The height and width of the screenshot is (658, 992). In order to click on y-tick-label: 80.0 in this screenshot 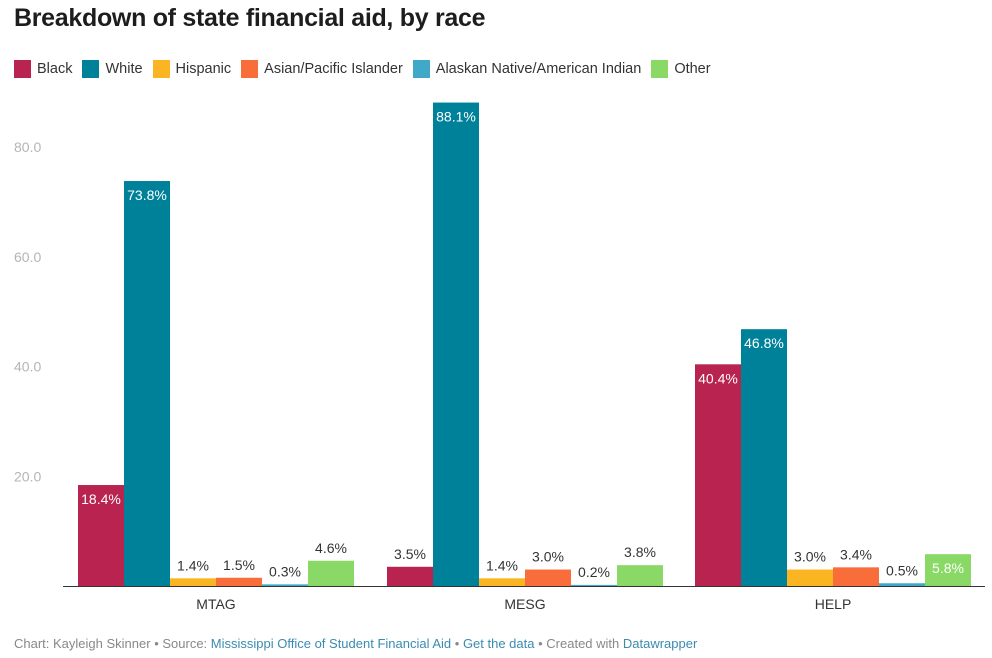, I will do `click(27, 147)`.